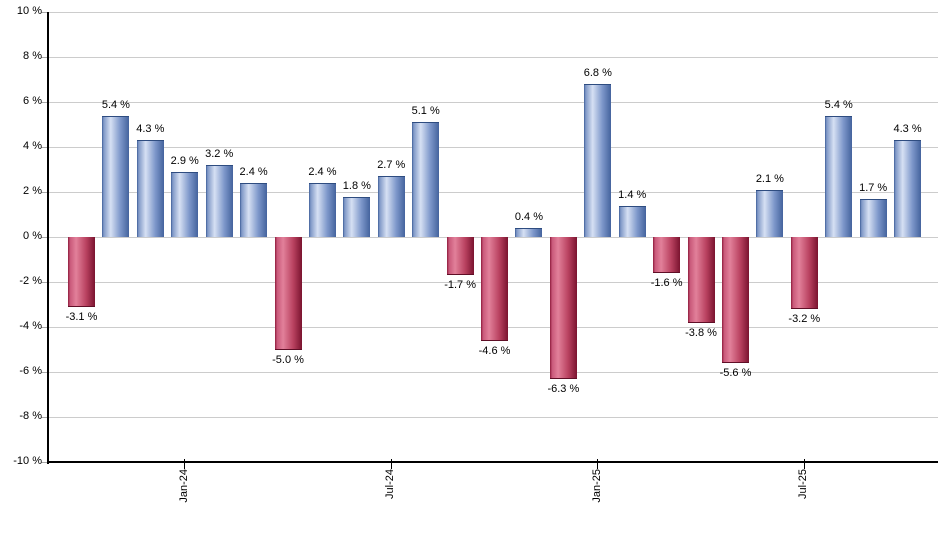 The height and width of the screenshot is (550, 940). What do you see at coordinates (735, 373) in the screenshot?
I see `bar-value-label: -5.6 %` at bounding box center [735, 373].